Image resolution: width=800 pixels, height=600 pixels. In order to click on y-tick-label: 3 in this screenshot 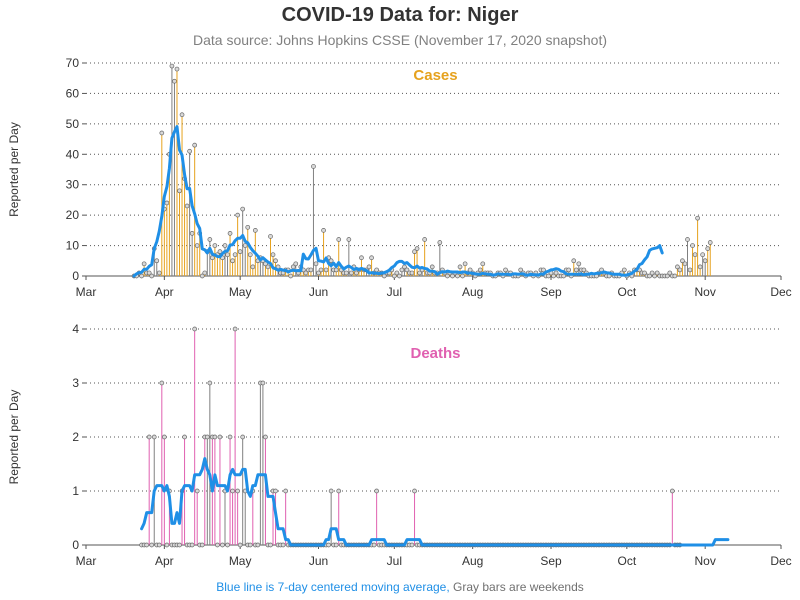, I will do `click(75, 383)`.